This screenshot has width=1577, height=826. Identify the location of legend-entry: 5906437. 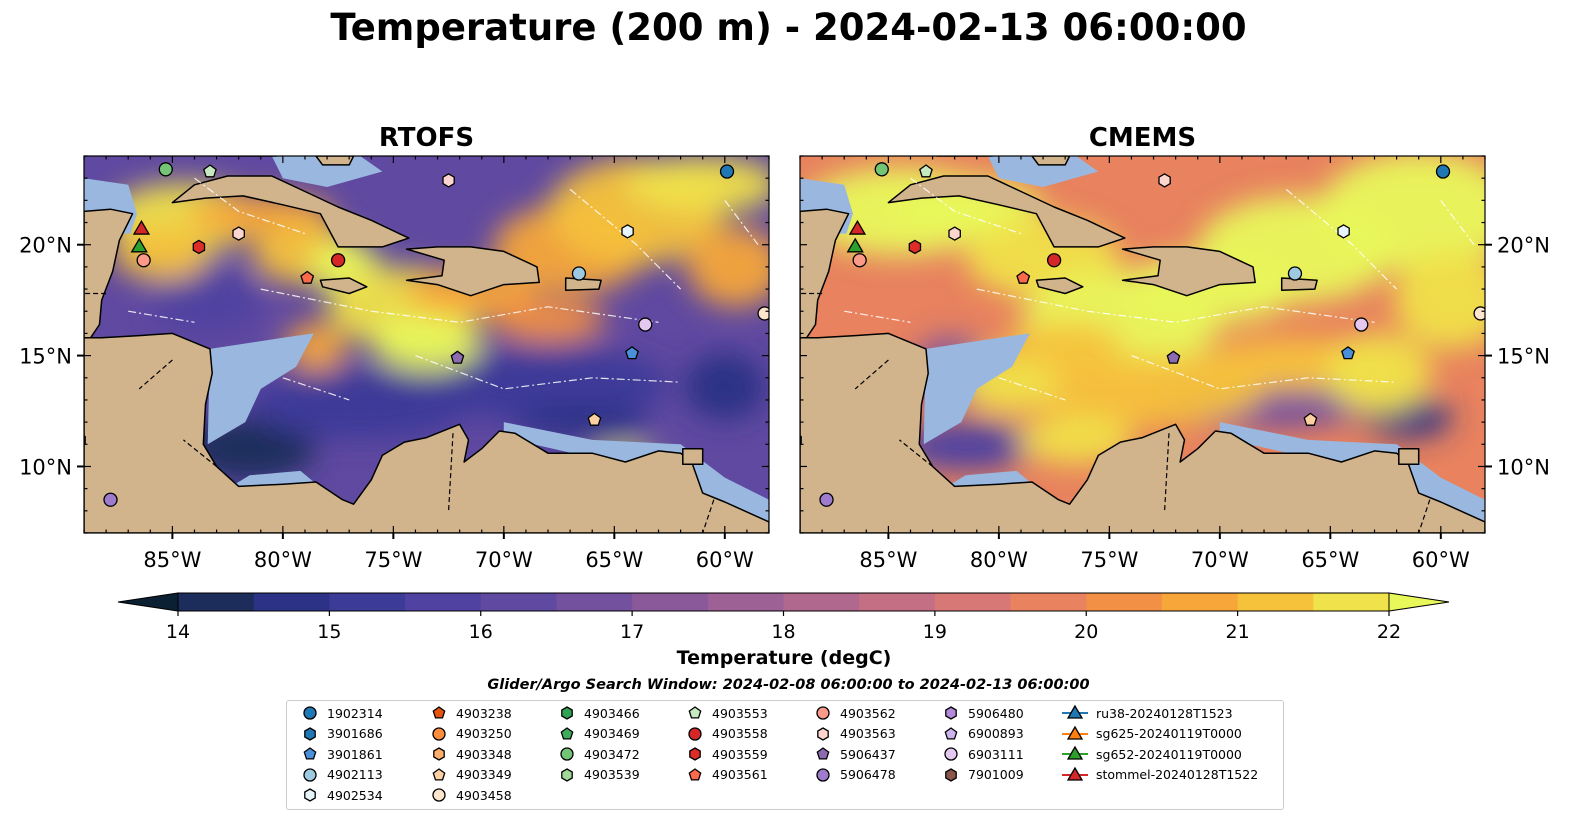
(855, 754).